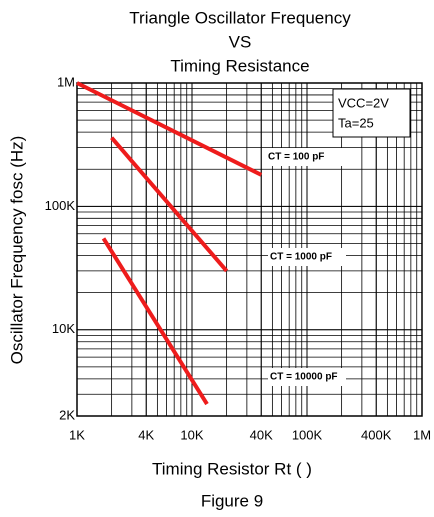 The height and width of the screenshot is (517, 434). What do you see at coordinates (422, 434) in the screenshot?
I see `x-tick-label: 1M` at bounding box center [422, 434].